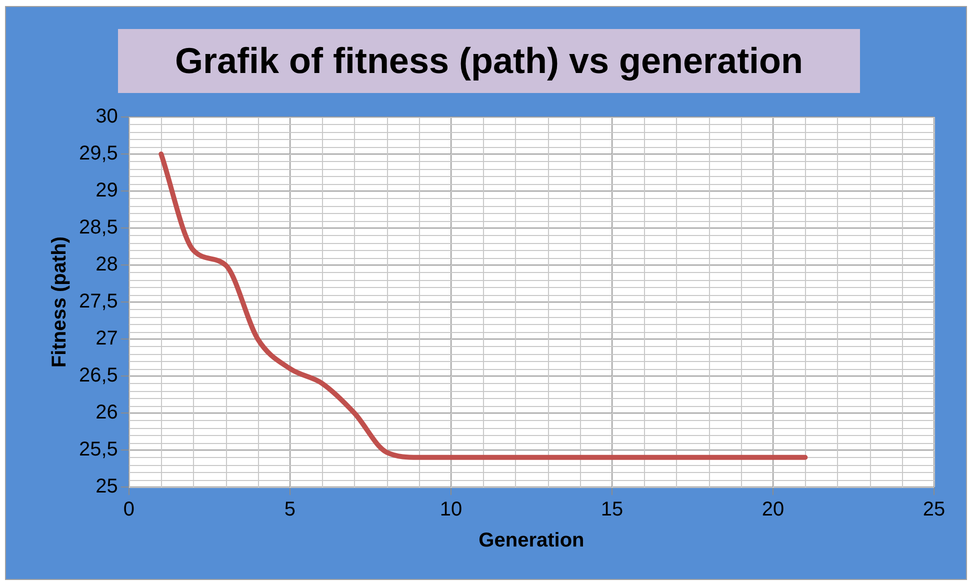  Describe the element at coordinates (612, 509) in the screenshot. I see `x-tick-label: 15` at that location.